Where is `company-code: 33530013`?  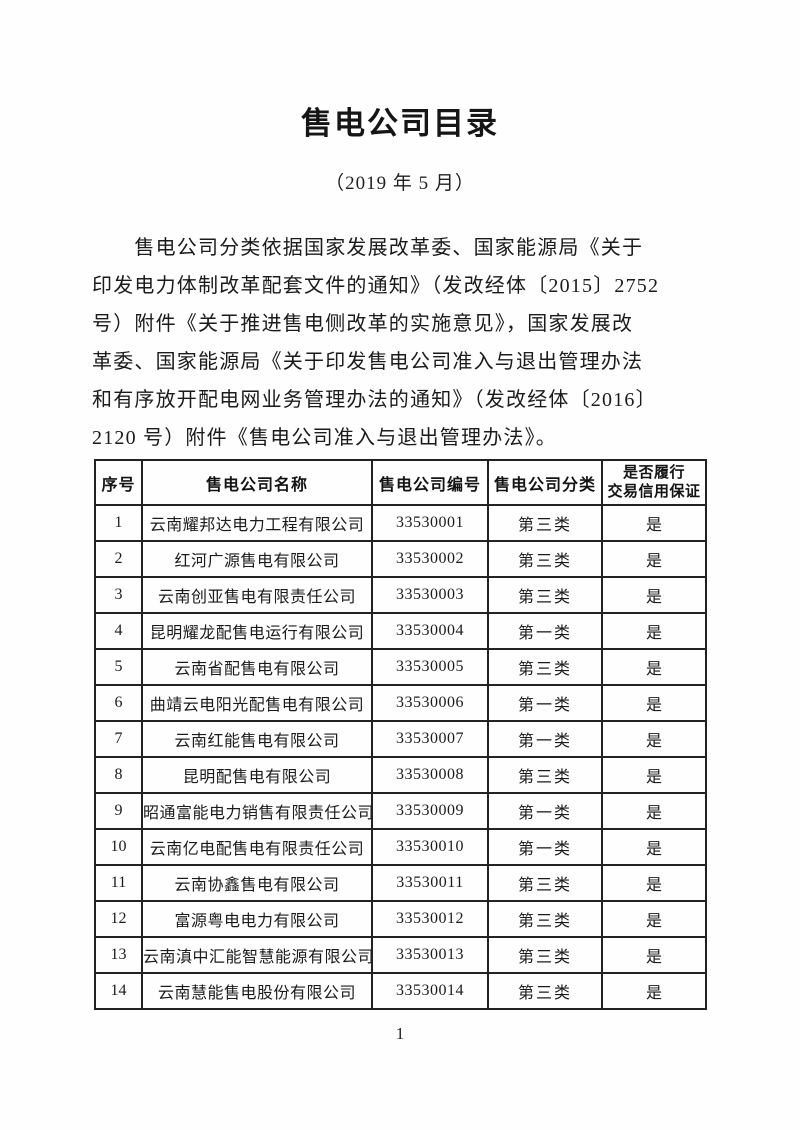
company-code: 33530013 is located at coordinates (430, 955).